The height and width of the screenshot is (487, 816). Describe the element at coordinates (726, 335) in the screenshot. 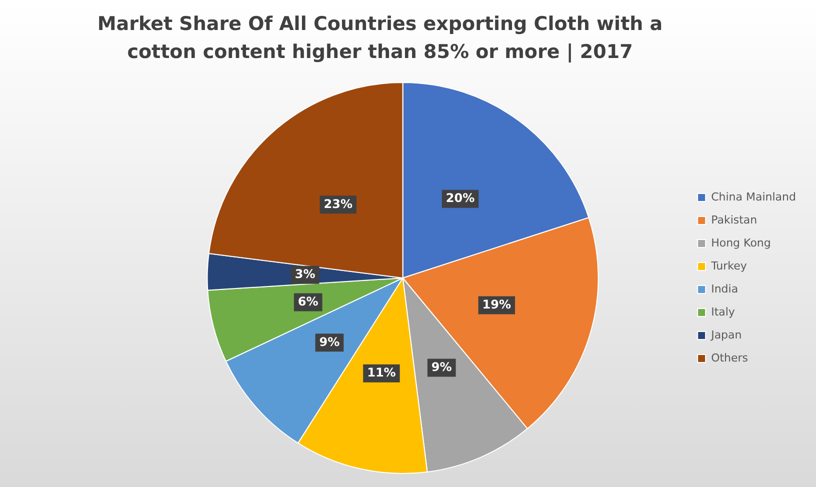

I see `legend-label: Japan` at that location.